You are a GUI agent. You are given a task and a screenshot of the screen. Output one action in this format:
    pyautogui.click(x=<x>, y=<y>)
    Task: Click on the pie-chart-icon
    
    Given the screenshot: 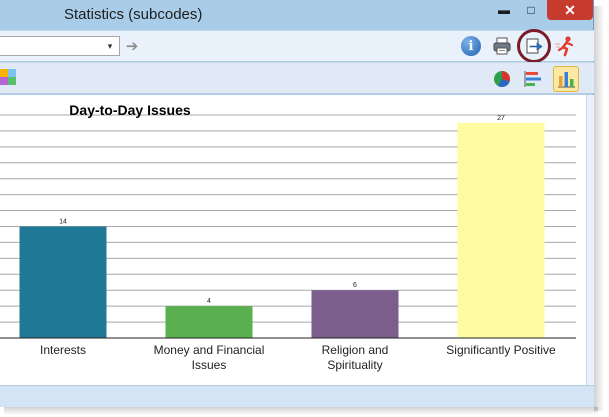 What is the action you would take?
    pyautogui.click(x=502, y=79)
    